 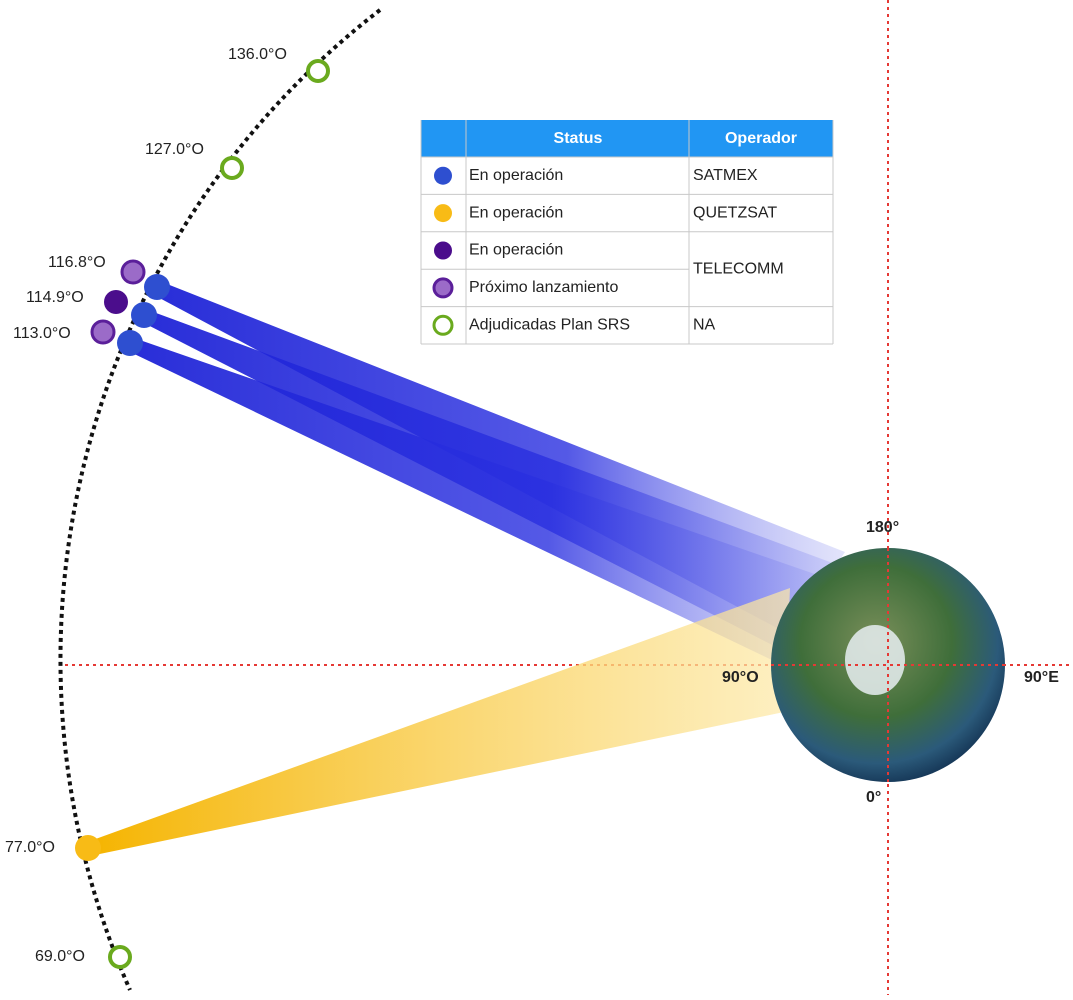 I want to click on header-cell: Status, so click(x=578, y=138).